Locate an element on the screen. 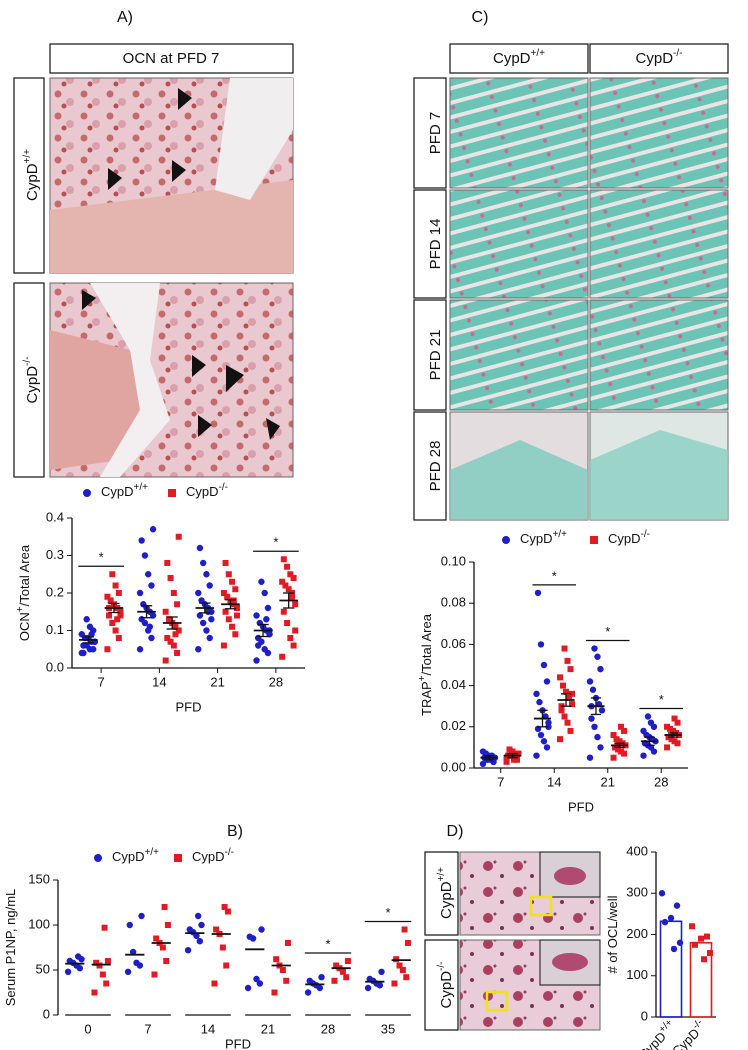  legend-label-base: CypD is located at coordinates (117, 491).